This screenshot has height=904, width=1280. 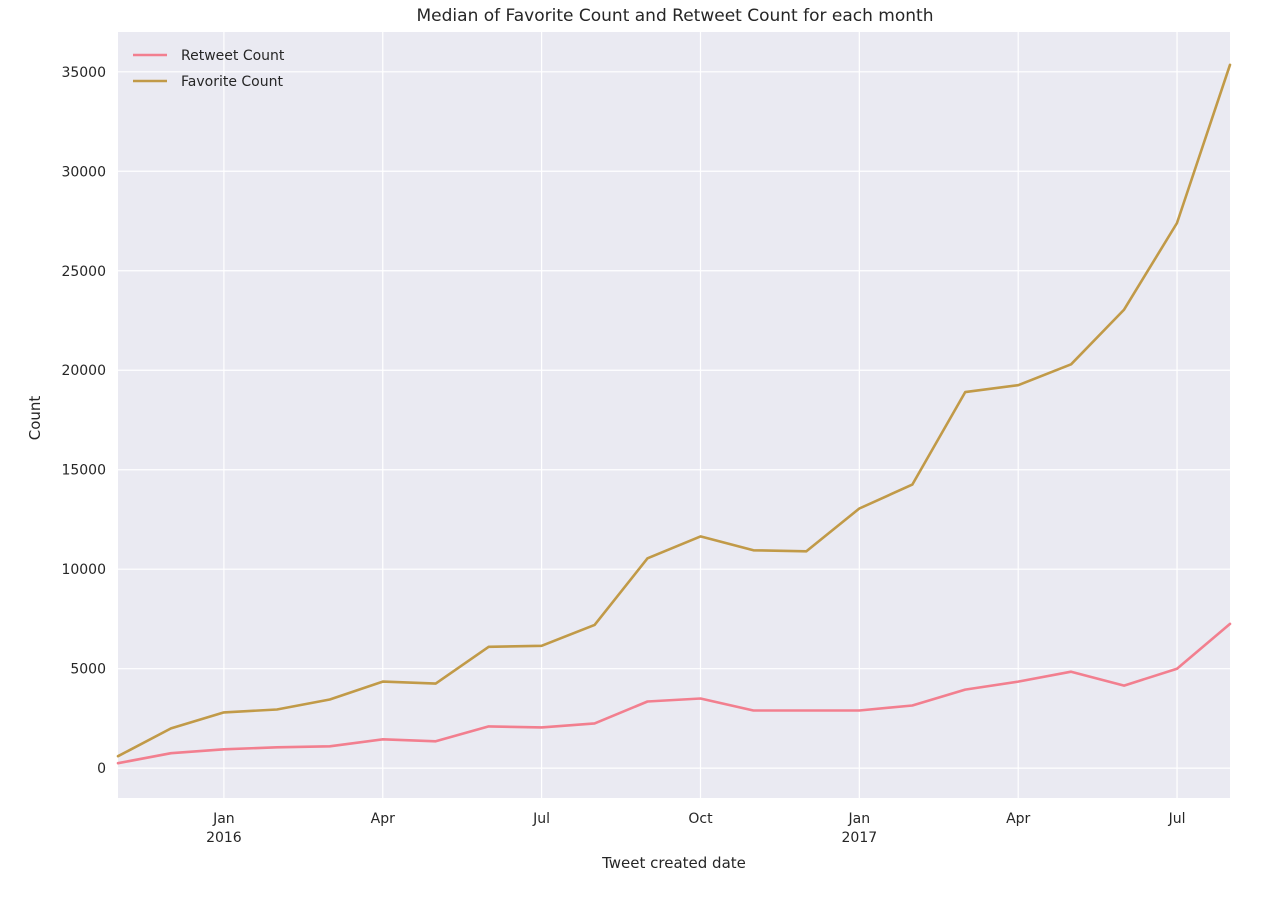 I want to click on legend-label: Favorite Count, so click(x=232, y=82).